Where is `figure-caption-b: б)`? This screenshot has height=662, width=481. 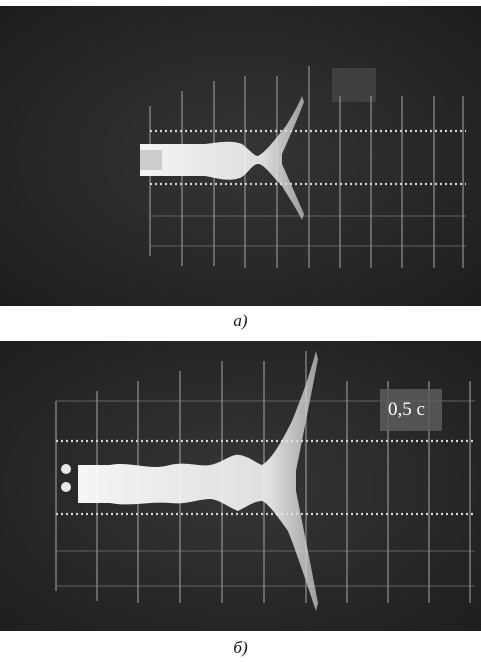
figure-caption-b: б) is located at coordinates (240, 647).